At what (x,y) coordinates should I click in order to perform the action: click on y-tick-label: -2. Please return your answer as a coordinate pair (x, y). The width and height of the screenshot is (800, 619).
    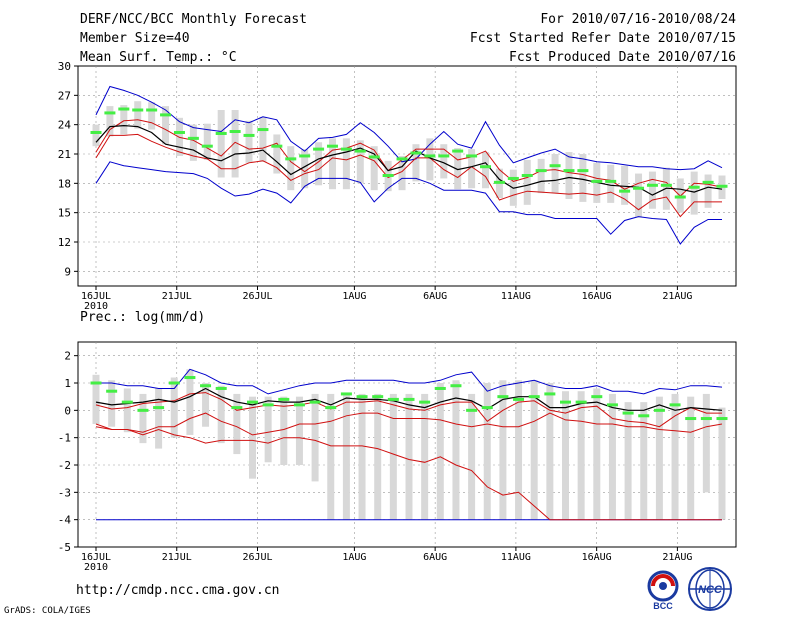
    Looking at the image, I should click on (64, 465).